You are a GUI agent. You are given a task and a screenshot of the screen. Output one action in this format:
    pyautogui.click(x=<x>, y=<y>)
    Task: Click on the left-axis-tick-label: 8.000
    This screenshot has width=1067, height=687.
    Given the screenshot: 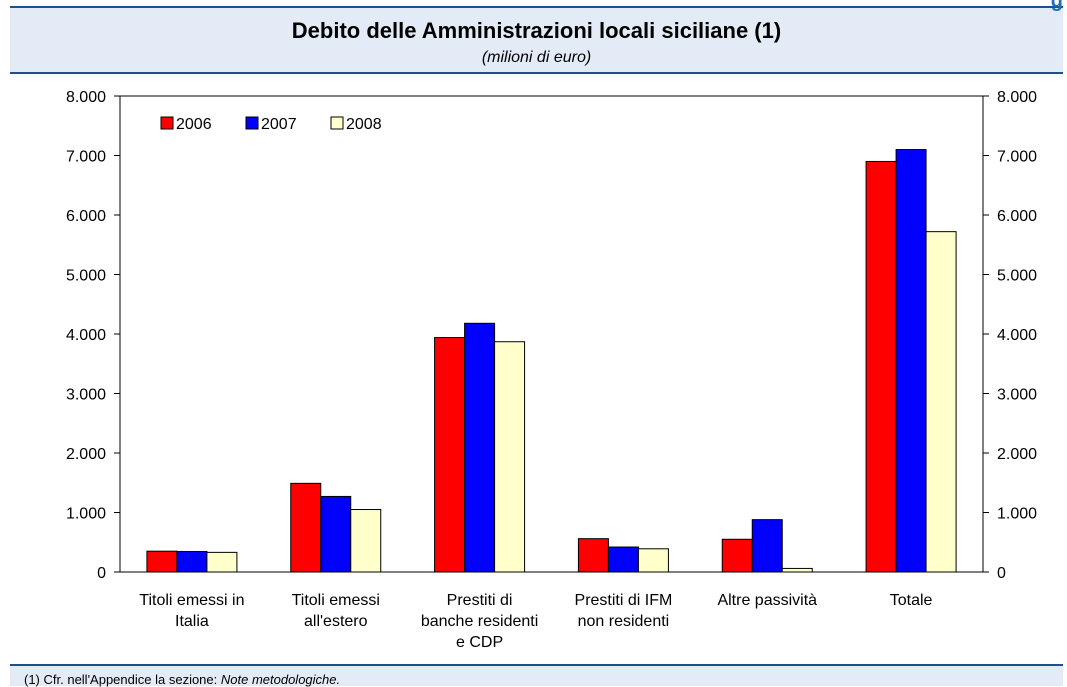 What is the action you would take?
    pyautogui.click(x=86, y=97)
    